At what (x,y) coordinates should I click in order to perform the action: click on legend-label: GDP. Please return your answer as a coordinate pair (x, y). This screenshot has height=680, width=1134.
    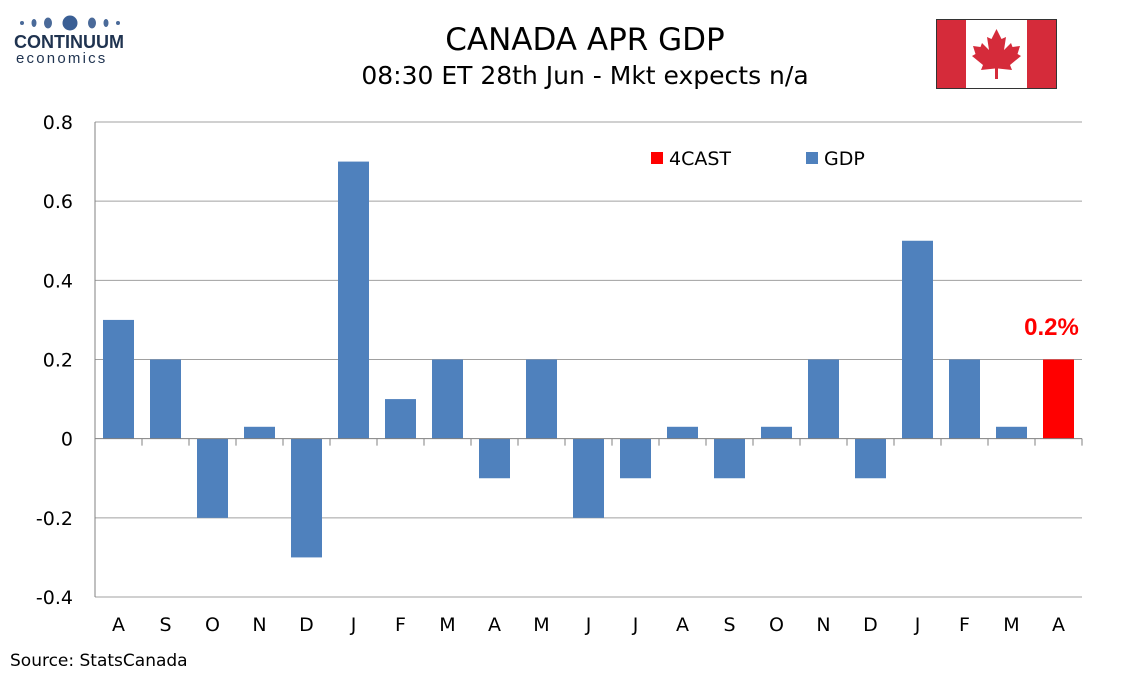
    Looking at the image, I should click on (844, 159).